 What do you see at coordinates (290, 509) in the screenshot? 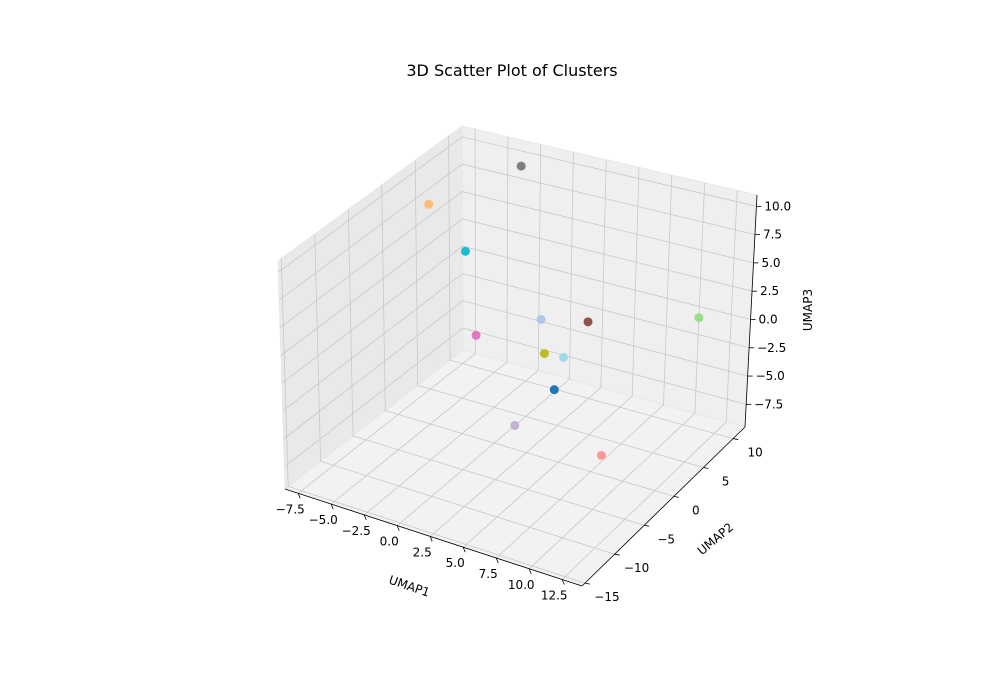
I see `x-tick-label: −7.5` at bounding box center [290, 509].